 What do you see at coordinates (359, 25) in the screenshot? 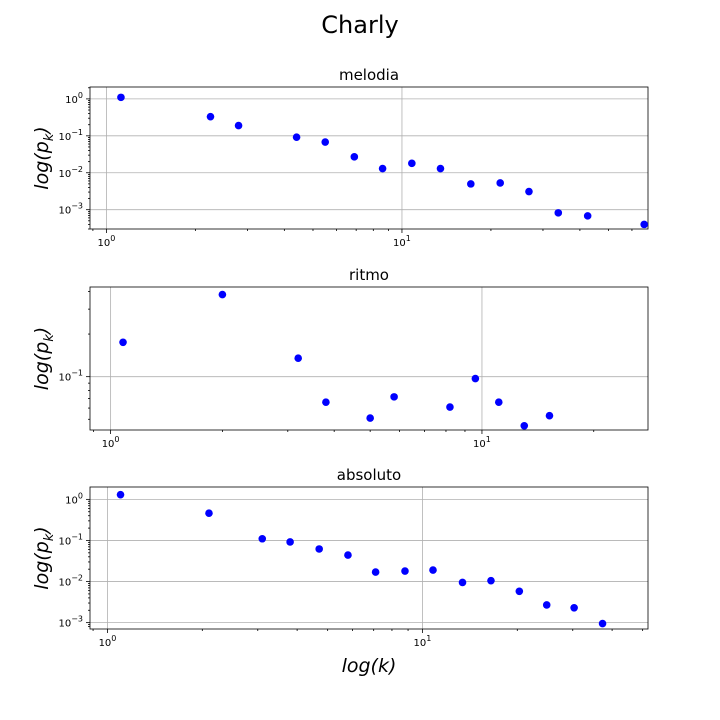
I see `figure-title: Charly` at bounding box center [359, 25].